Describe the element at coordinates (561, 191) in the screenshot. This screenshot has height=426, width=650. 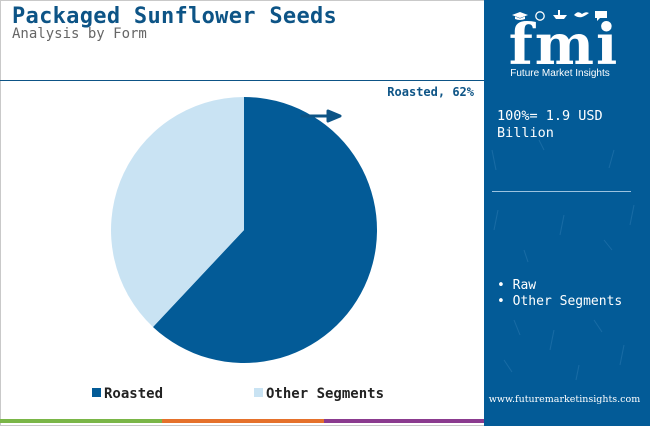
I see `panel-divider` at that location.